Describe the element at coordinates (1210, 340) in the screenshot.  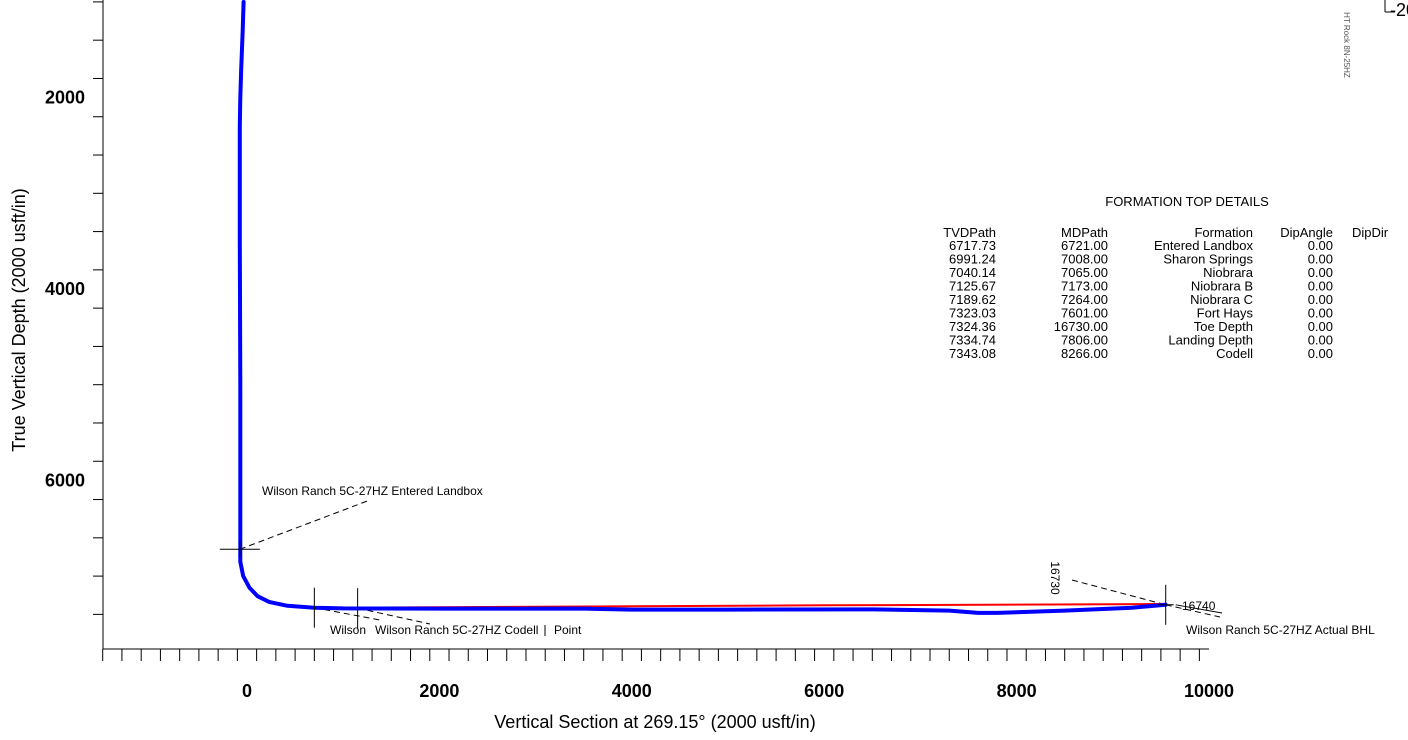
I see `table-cell: Landing Depth` at that location.